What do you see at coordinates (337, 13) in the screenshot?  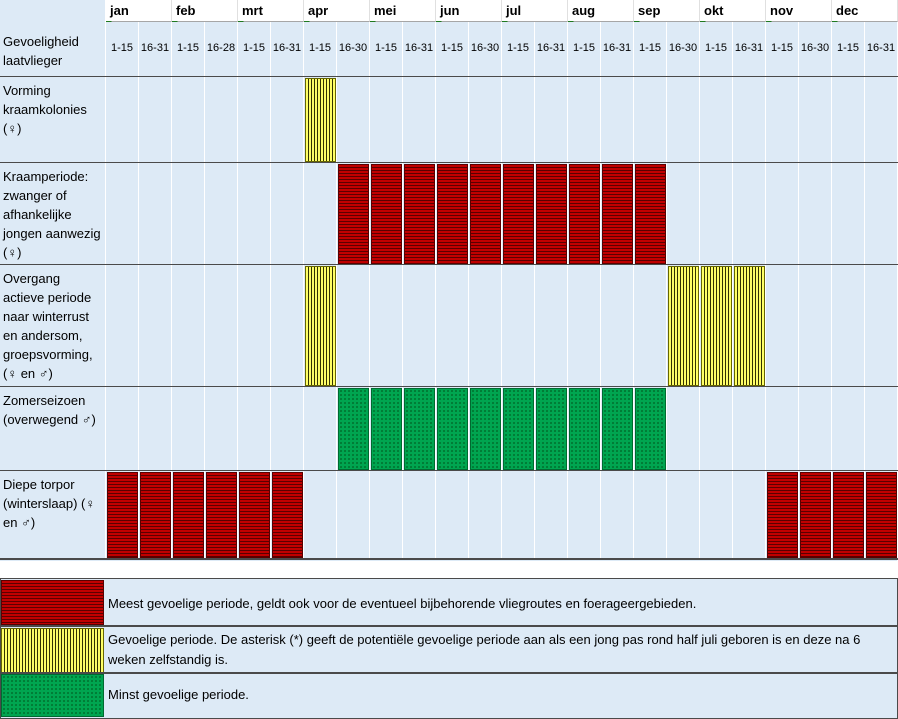 I see `month-header: apr` at bounding box center [337, 13].